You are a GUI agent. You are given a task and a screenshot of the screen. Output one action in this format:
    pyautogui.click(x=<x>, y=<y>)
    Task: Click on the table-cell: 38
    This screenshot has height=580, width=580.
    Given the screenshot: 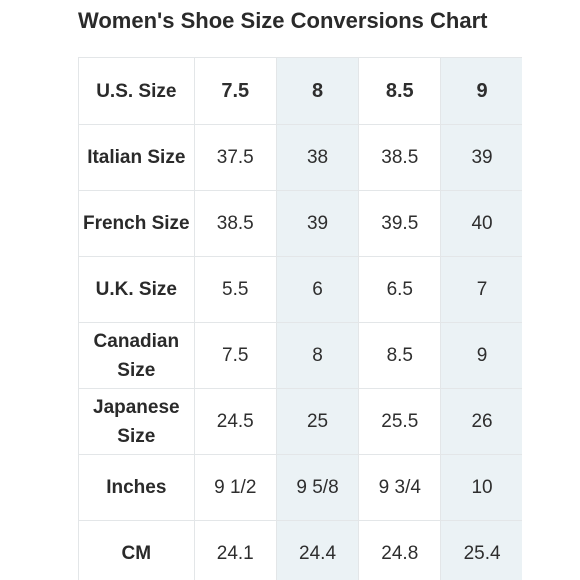 What is the action you would take?
    pyautogui.click(x=317, y=157)
    